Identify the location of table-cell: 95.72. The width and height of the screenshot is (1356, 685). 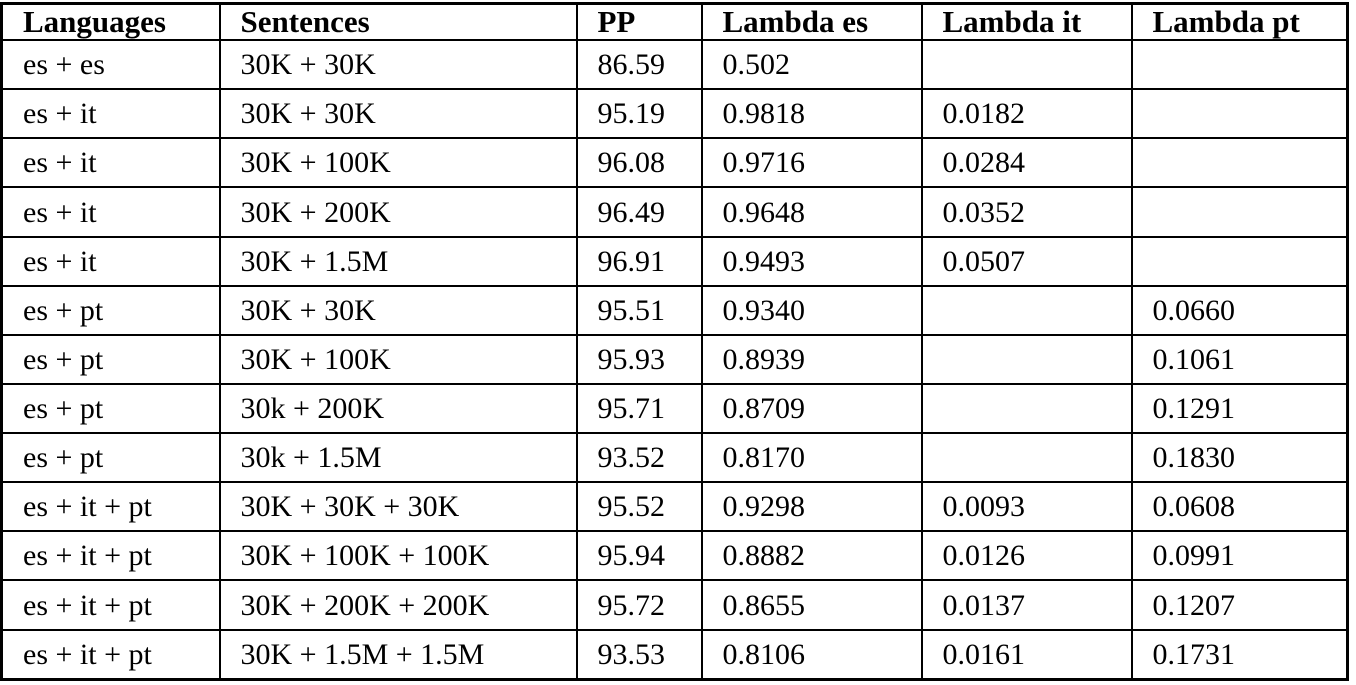
(639, 605).